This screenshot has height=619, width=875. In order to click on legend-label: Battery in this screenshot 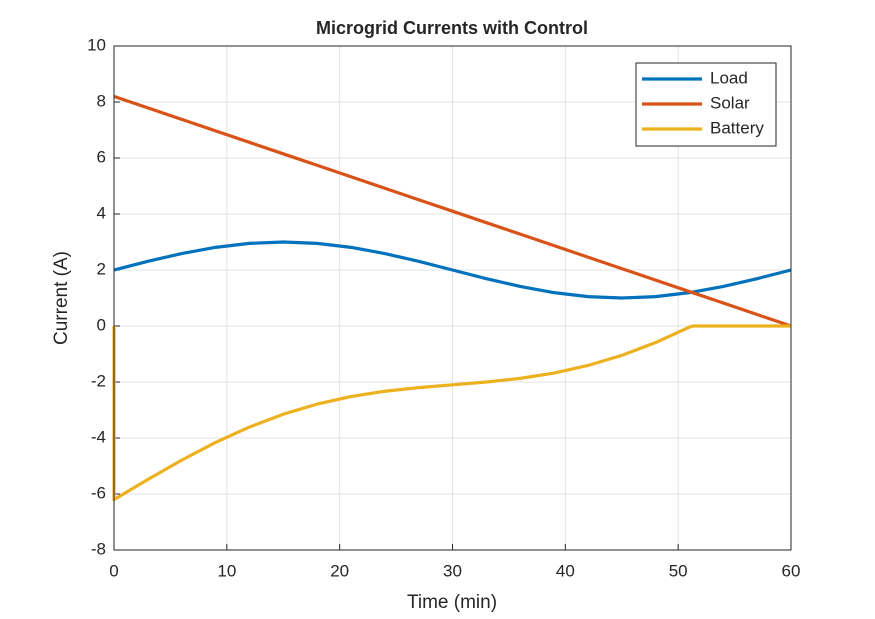, I will do `click(737, 127)`.